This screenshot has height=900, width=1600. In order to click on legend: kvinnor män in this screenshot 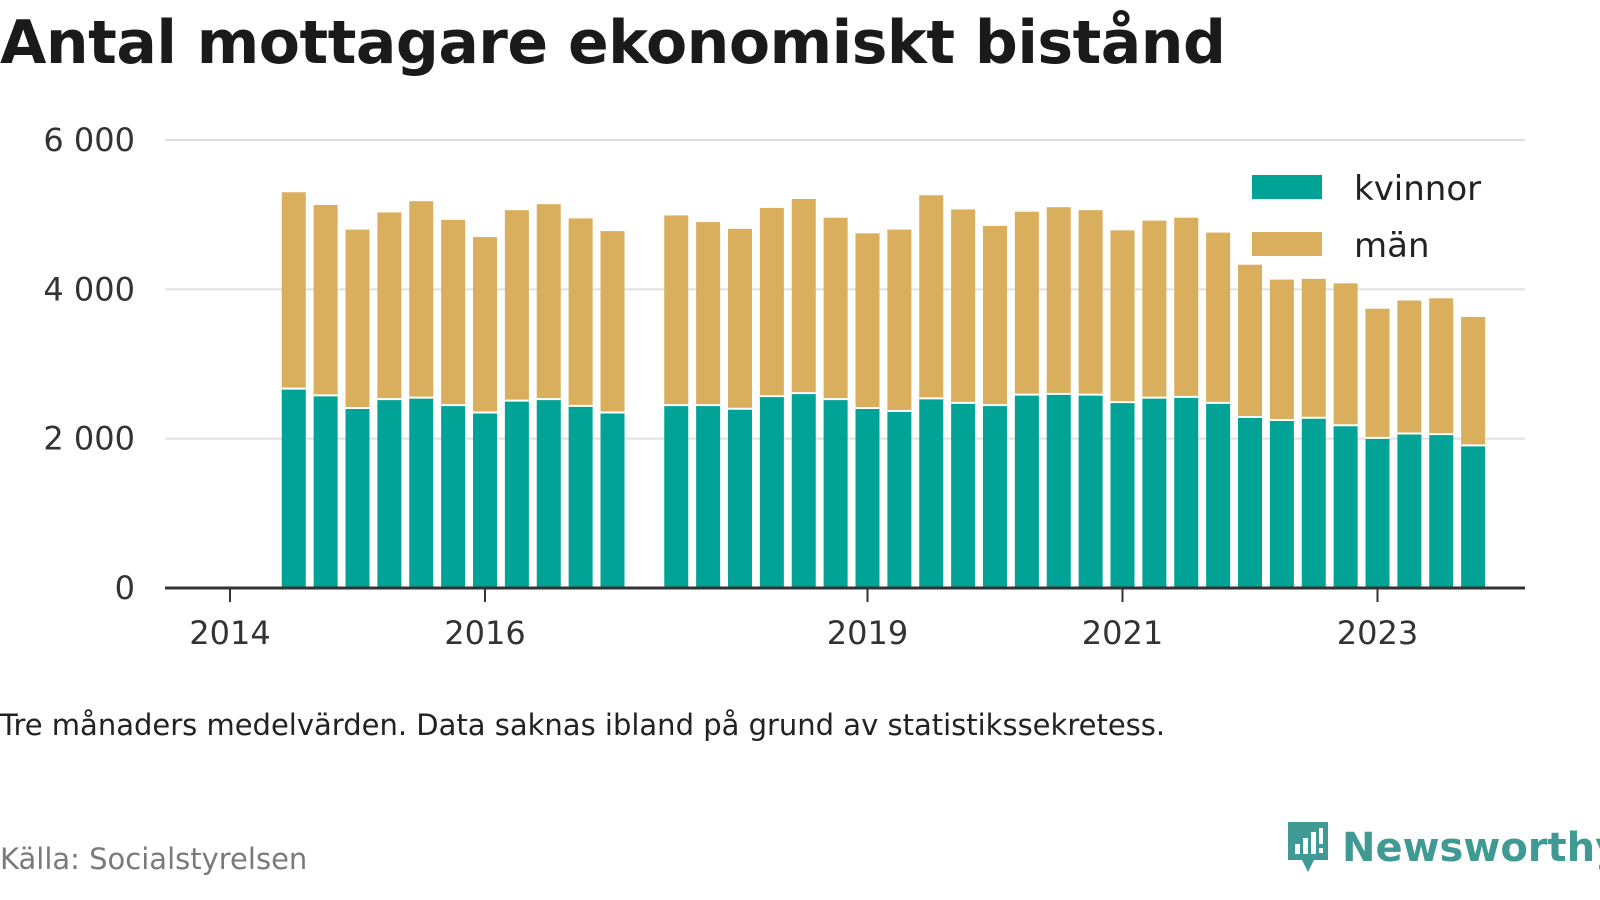, I will do `click(1366, 217)`.